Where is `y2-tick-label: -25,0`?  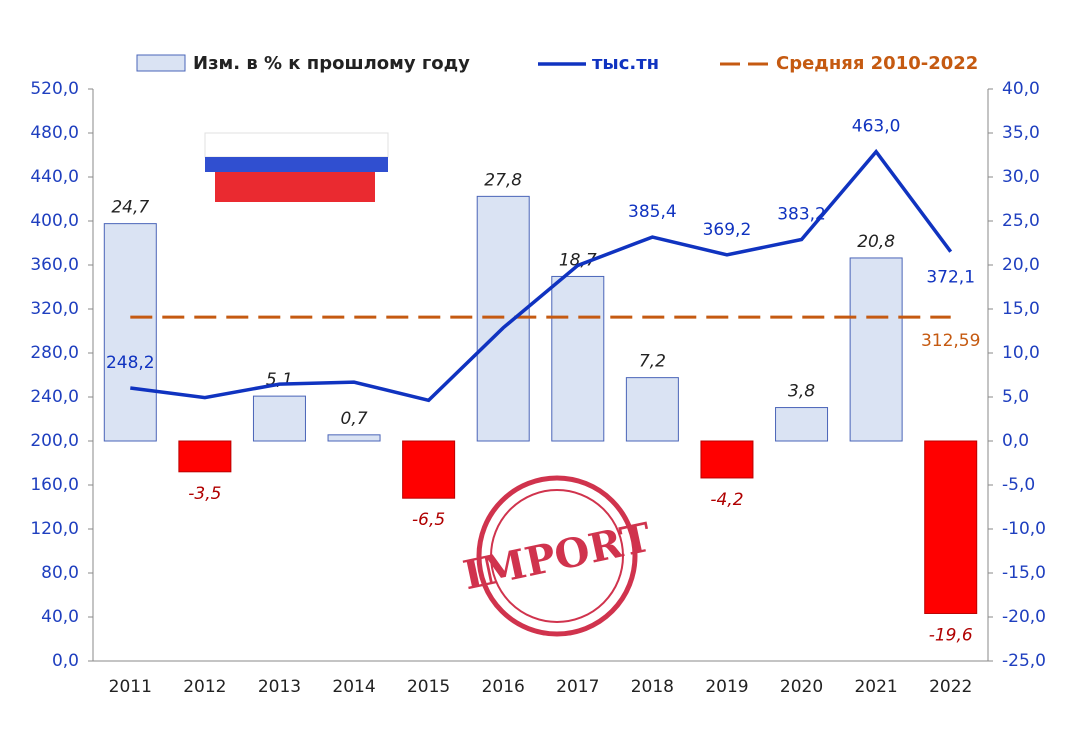
y2-tick-label: -25,0 is located at coordinates (1024, 661).